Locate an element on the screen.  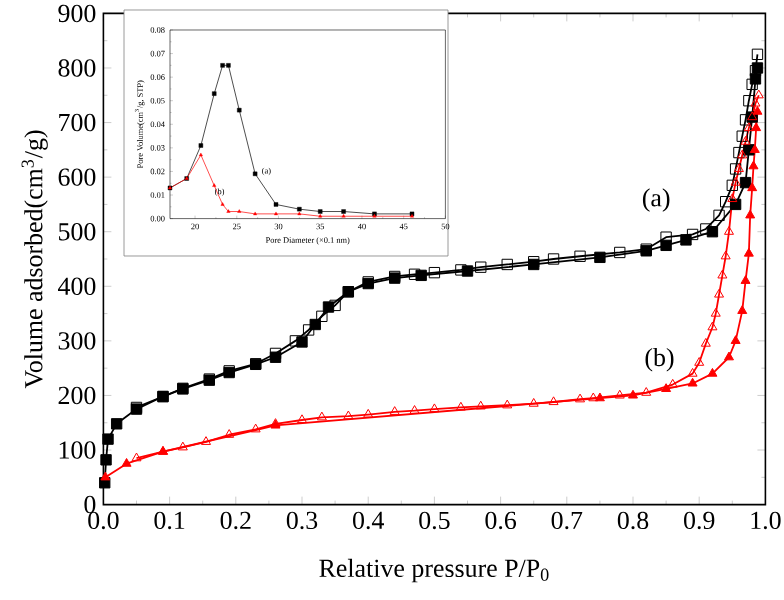
y-tick-label: 800 is located at coordinates (77, 68).